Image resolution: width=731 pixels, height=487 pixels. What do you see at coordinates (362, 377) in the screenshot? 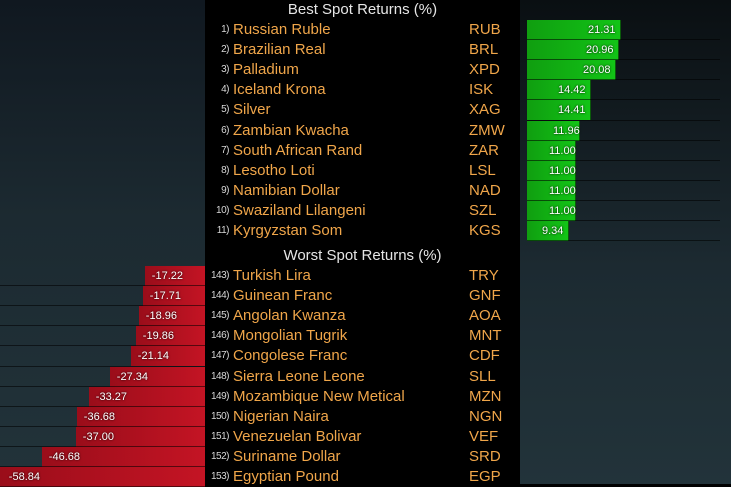
I see `worst-row: 148) Sierra Leone Leone SLL` at bounding box center [362, 377].